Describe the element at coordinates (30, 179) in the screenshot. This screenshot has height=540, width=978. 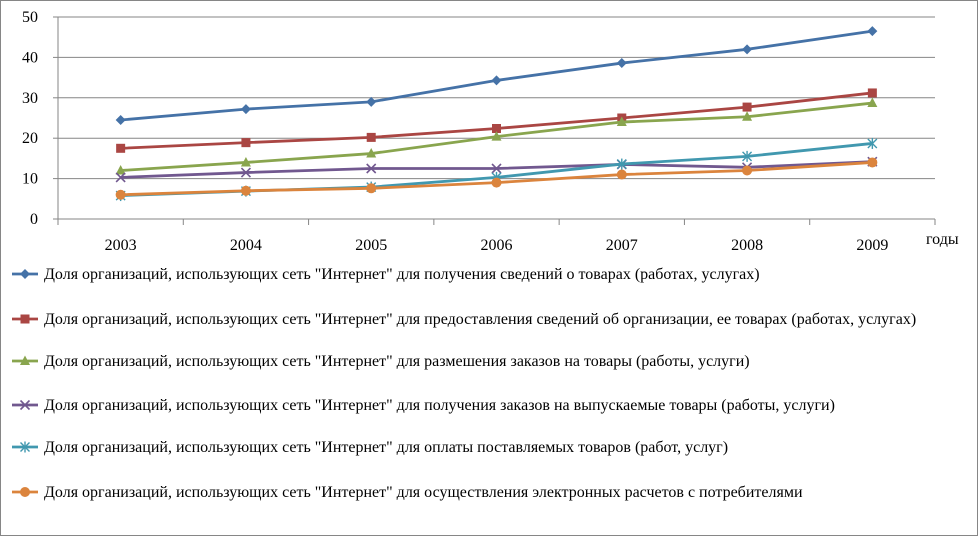
I see `y-tick-label: 10` at that location.